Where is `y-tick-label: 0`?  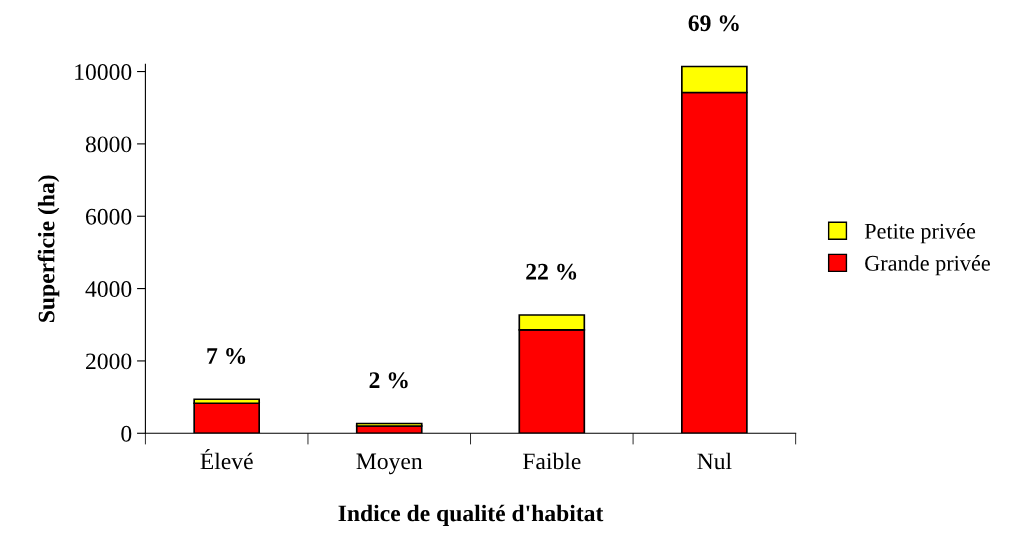
y-tick-label: 0 is located at coordinates (126, 433).